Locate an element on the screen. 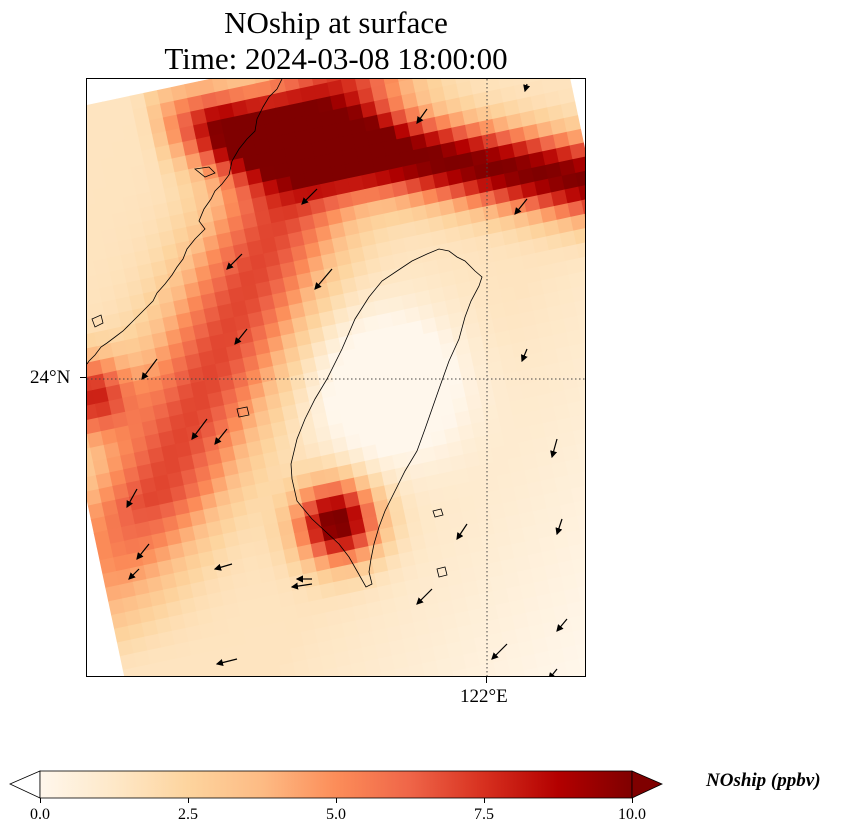 The image size is (842, 836). lon-tick is located at coordinates (486, 680).